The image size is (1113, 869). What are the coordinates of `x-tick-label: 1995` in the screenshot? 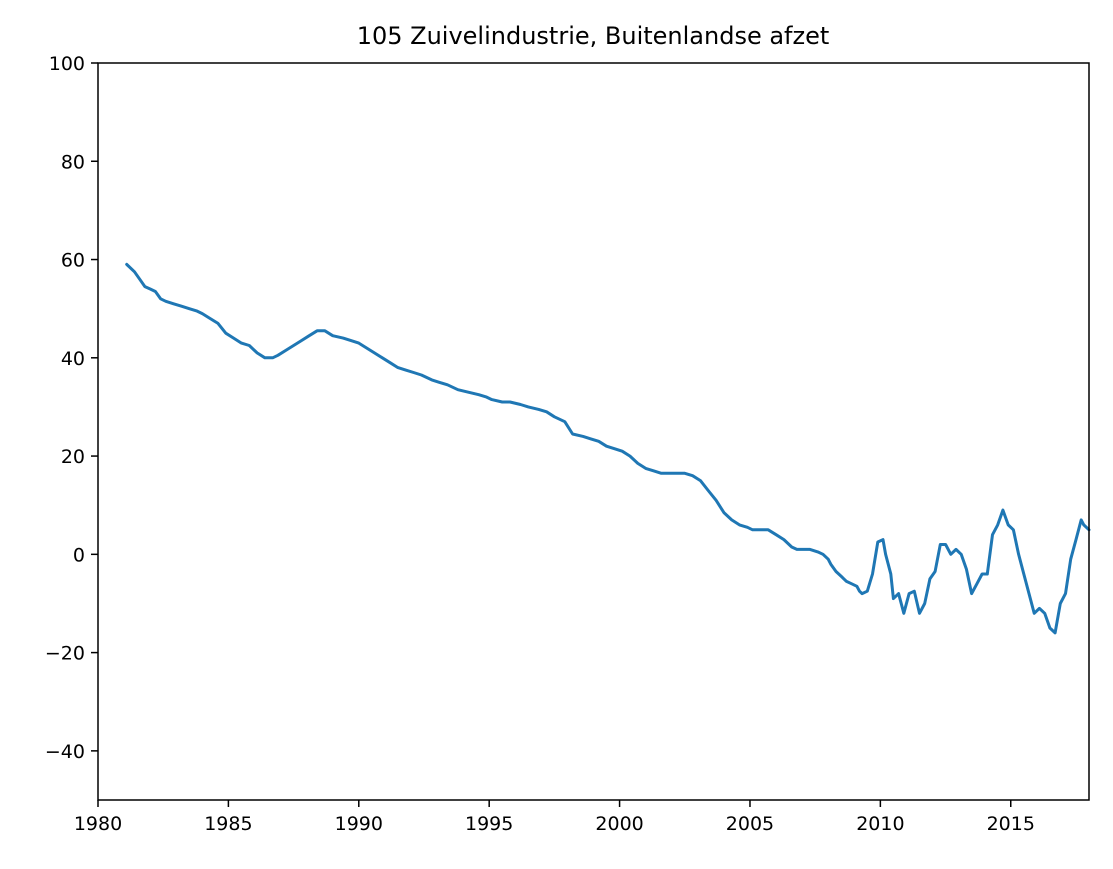 It's located at (489, 824).